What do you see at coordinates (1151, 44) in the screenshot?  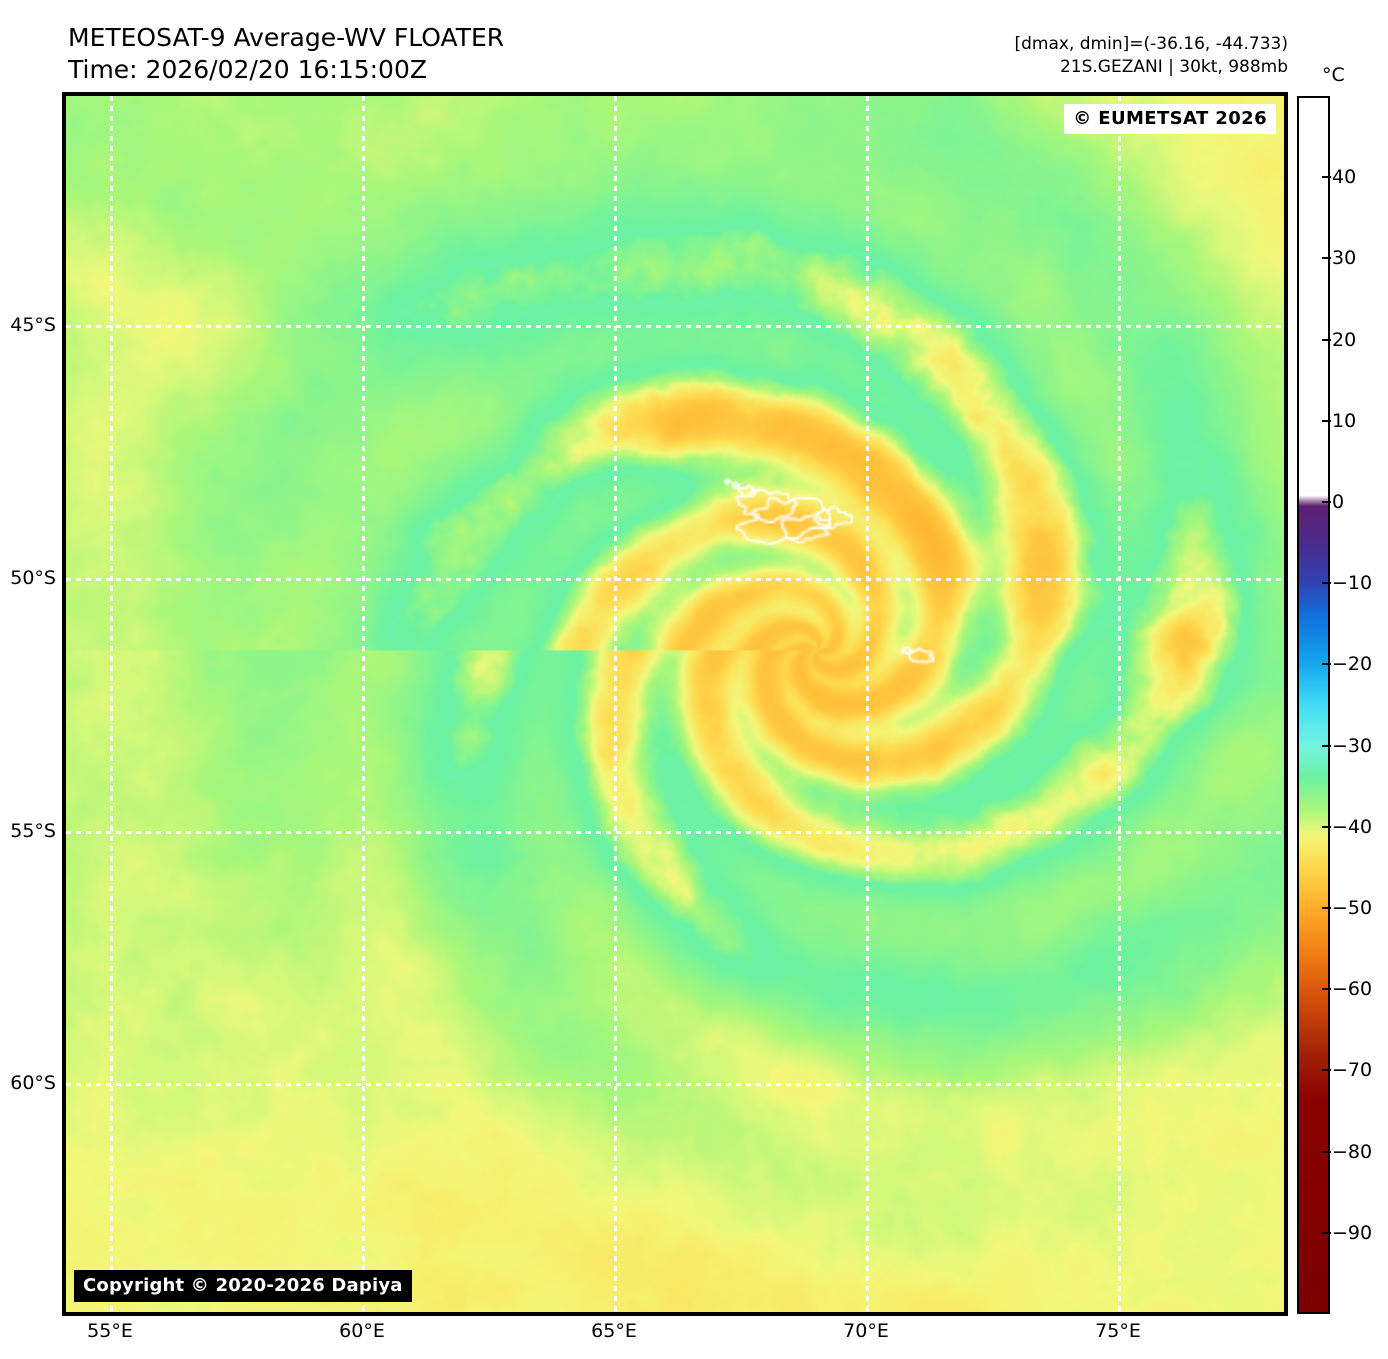 I see `dminmax-label: [dmax, dmin]=(-36.16, -44.733)` at bounding box center [1151, 44].